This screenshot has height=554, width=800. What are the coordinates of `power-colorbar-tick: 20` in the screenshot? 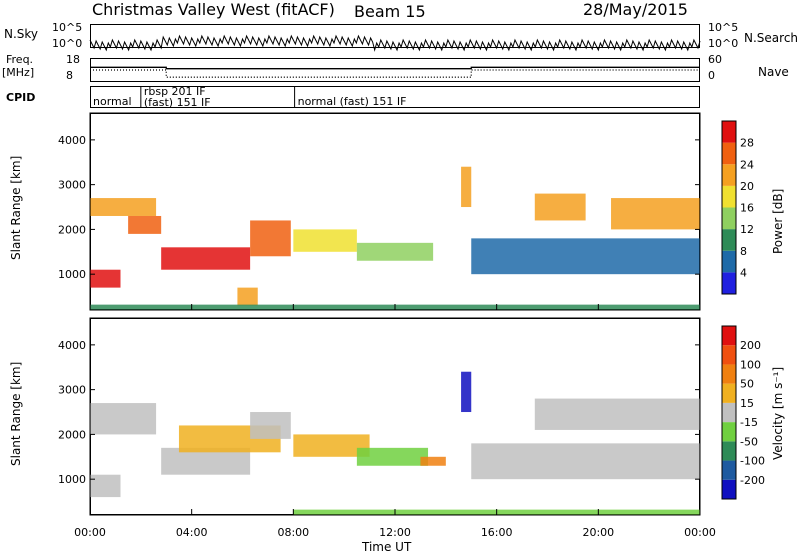 It's located at (747, 186).